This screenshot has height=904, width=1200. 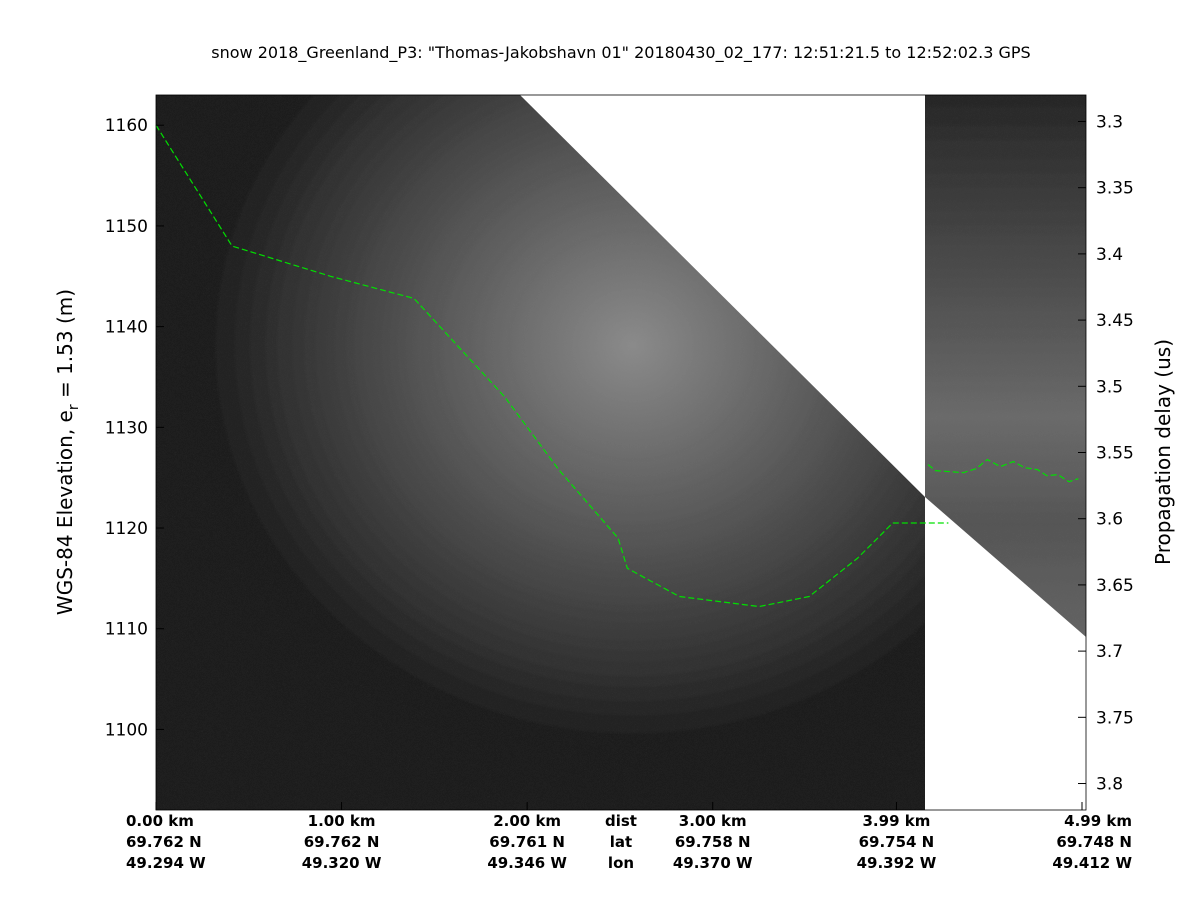 I want to click on x-tick-dist: 4.99 km, so click(x=1098, y=821).